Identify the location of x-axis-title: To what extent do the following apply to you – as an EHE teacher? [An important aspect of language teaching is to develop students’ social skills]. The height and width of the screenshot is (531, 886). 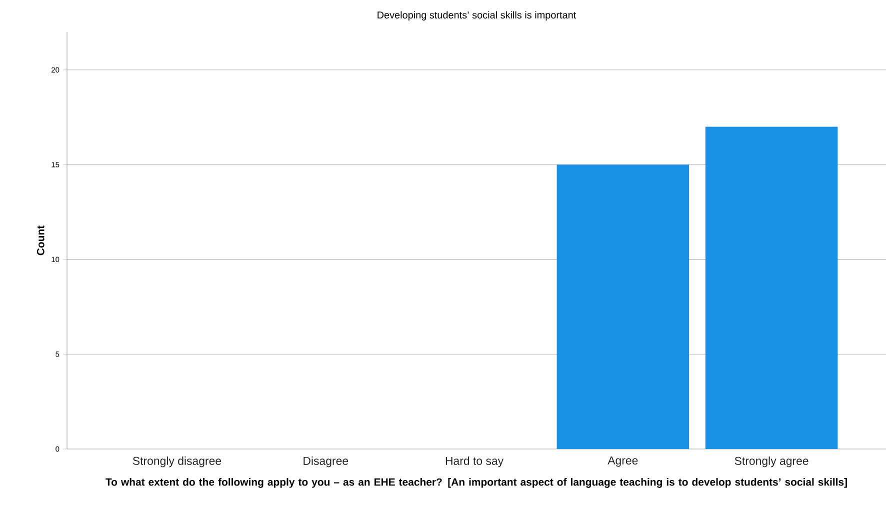
(476, 483).